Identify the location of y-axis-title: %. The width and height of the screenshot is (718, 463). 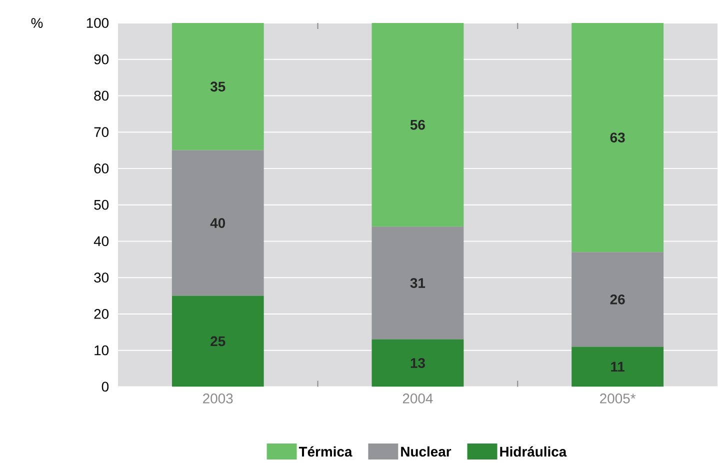
(37, 23).